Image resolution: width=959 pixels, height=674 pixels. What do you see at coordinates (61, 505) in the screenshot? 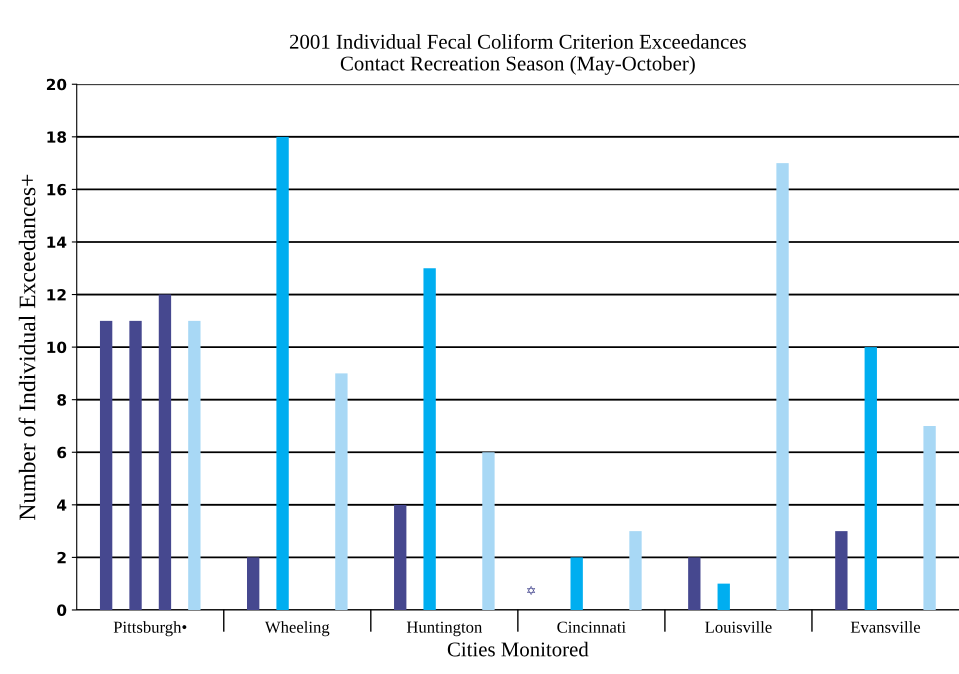
I see `y-tick-label: 4` at bounding box center [61, 505].